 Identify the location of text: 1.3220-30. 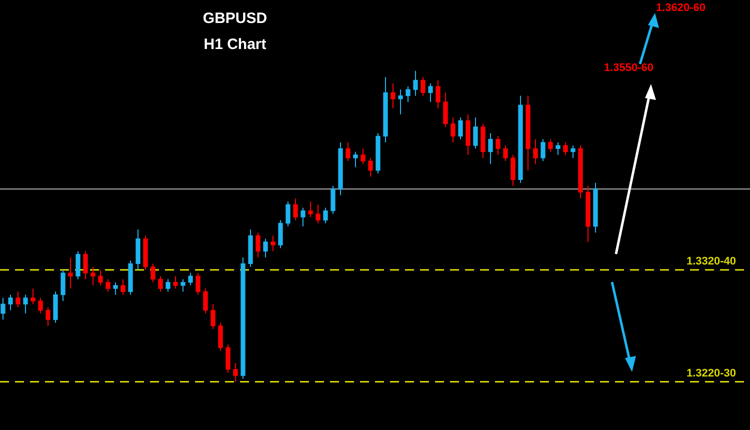
(711, 373).